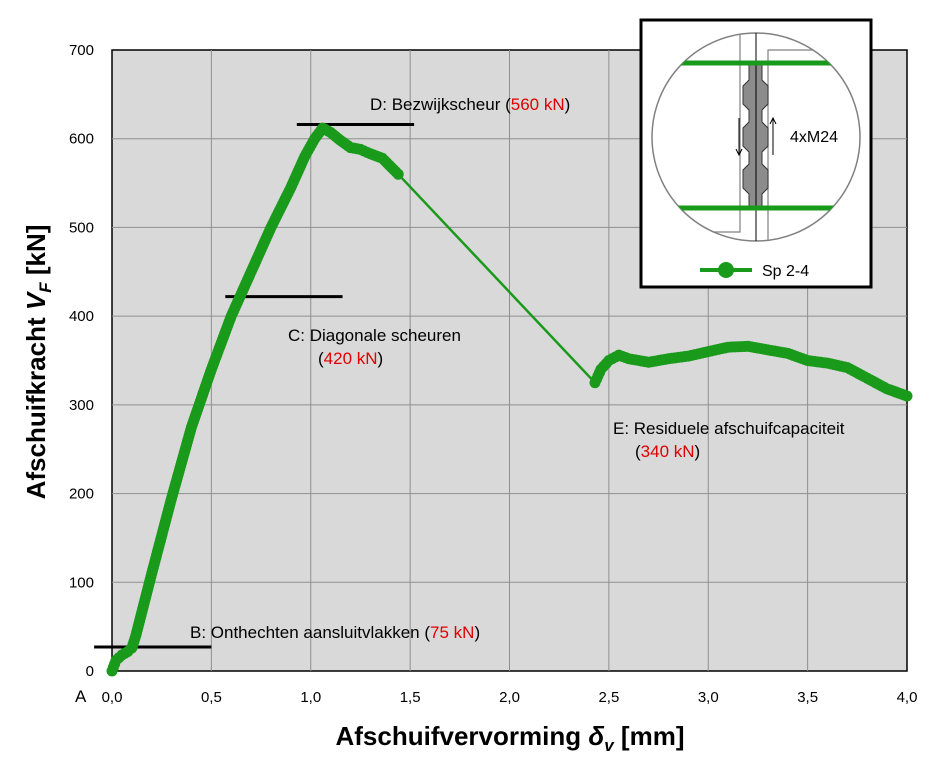 This screenshot has width=948, height=765. Describe the element at coordinates (374, 335) in the screenshot. I see `annotation-c-line1: C: Diagonale scheuren` at that location.